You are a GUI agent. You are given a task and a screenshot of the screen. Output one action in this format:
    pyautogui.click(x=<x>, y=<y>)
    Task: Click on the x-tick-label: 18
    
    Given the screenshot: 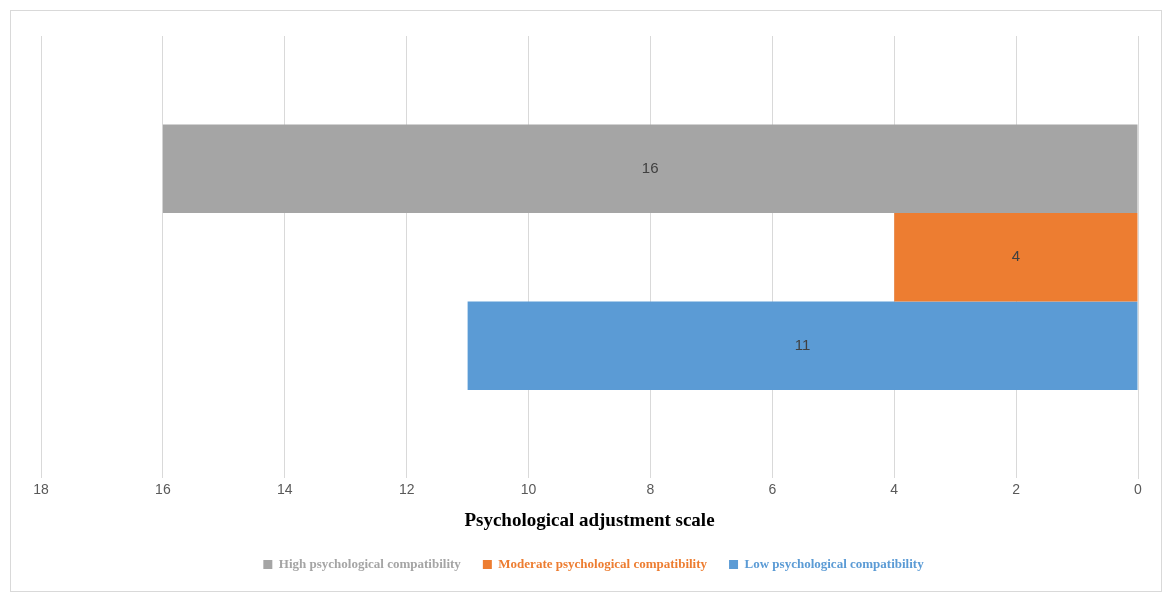 What is the action you would take?
    pyautogui.click(x=41, y=488)
    